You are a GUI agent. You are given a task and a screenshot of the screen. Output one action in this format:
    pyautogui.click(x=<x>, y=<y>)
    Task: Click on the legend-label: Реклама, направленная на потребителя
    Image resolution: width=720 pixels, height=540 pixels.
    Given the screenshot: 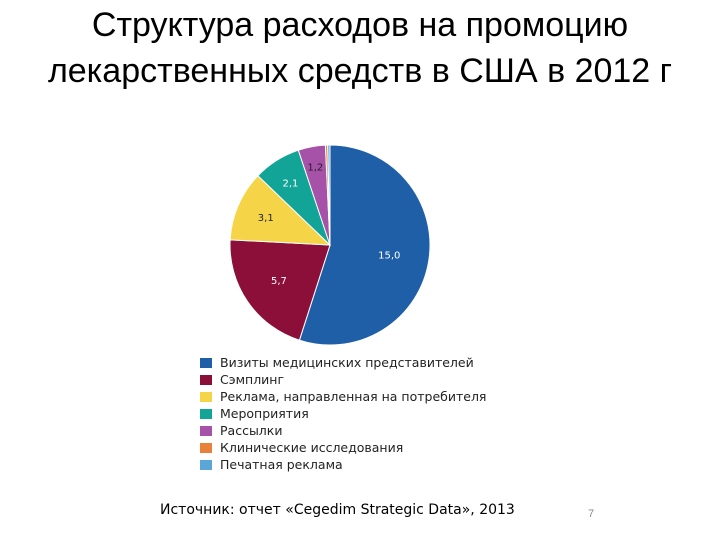 What is the action you would take?
    pyautogui.click(x=353, y=396)
    